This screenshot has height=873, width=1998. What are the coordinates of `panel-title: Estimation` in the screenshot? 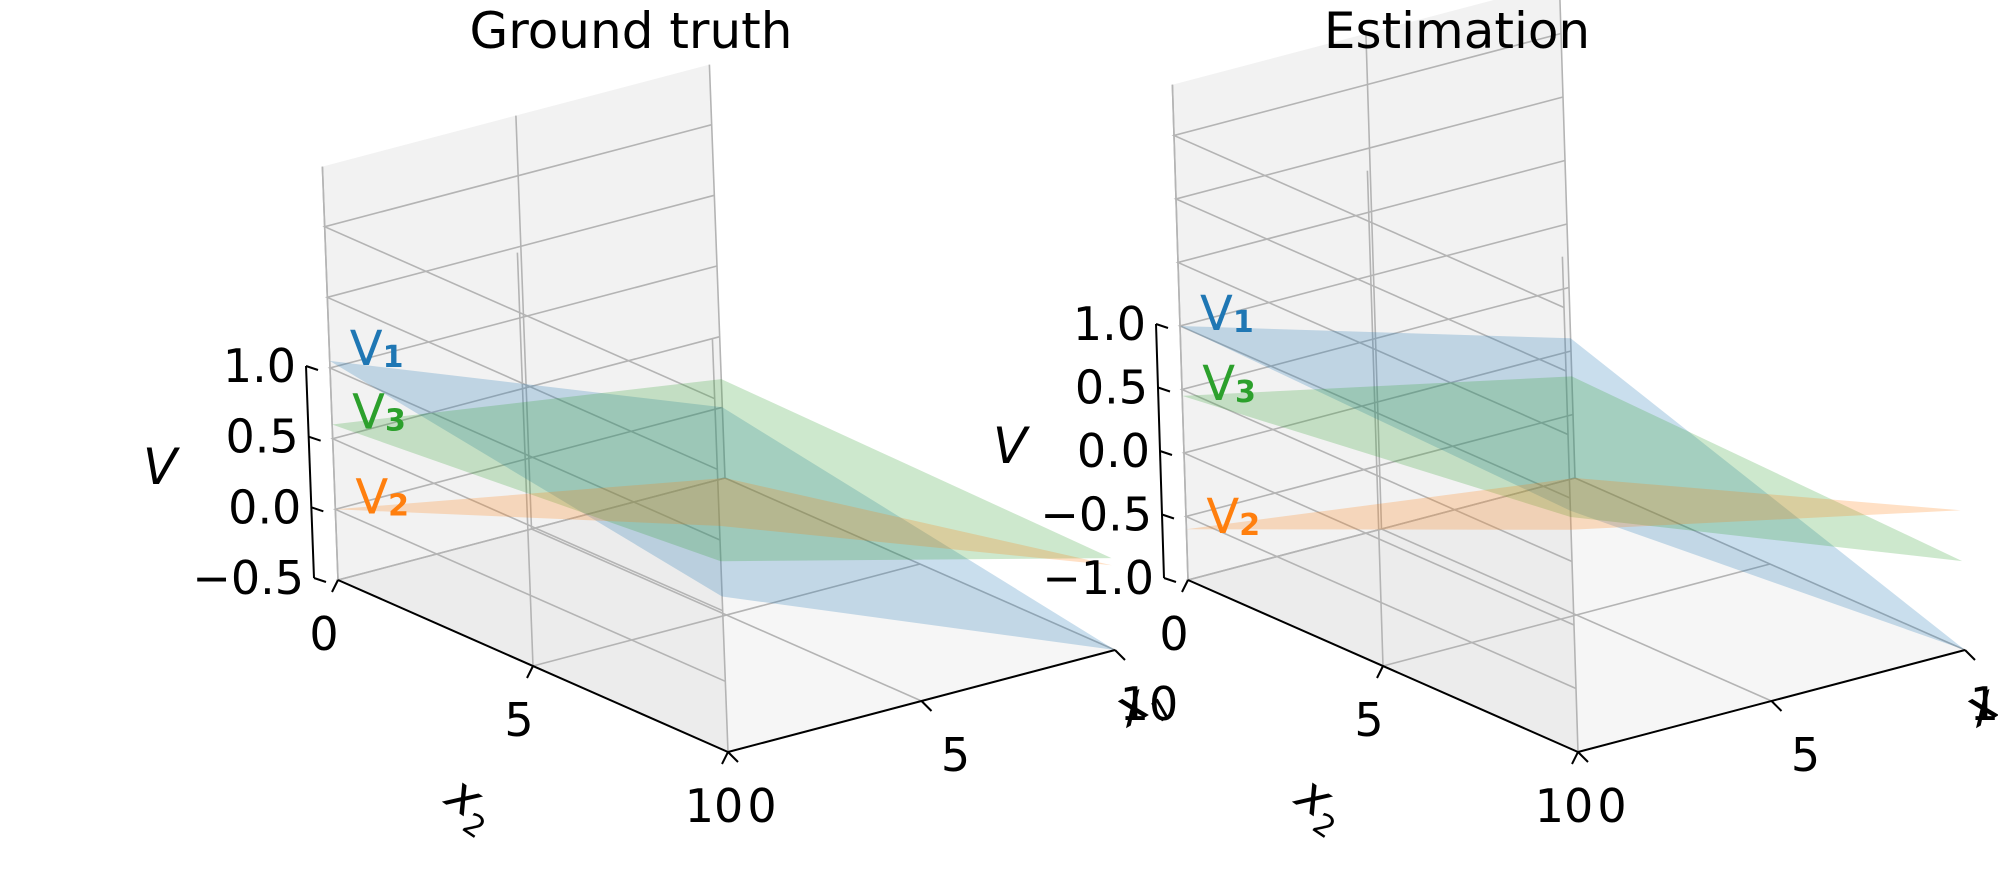 It's located at (1457, 31).